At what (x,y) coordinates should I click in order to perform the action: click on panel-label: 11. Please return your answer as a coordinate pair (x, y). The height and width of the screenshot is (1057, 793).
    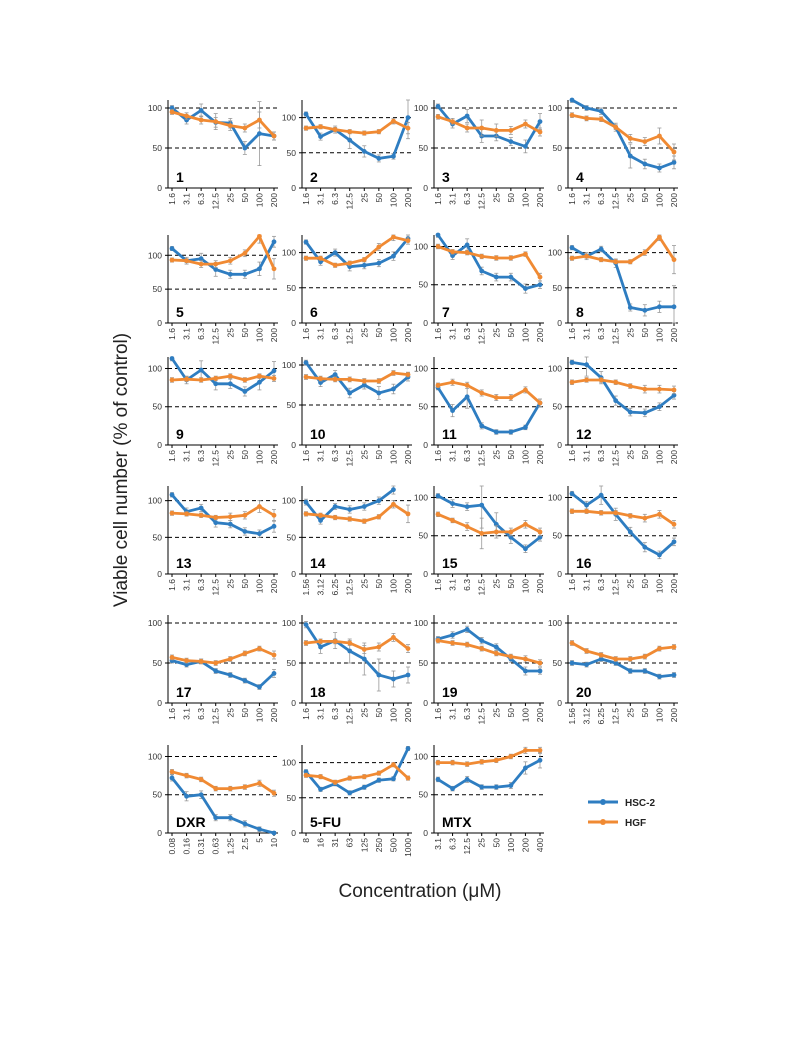
    Looking at the image, I should click on (449, 434).